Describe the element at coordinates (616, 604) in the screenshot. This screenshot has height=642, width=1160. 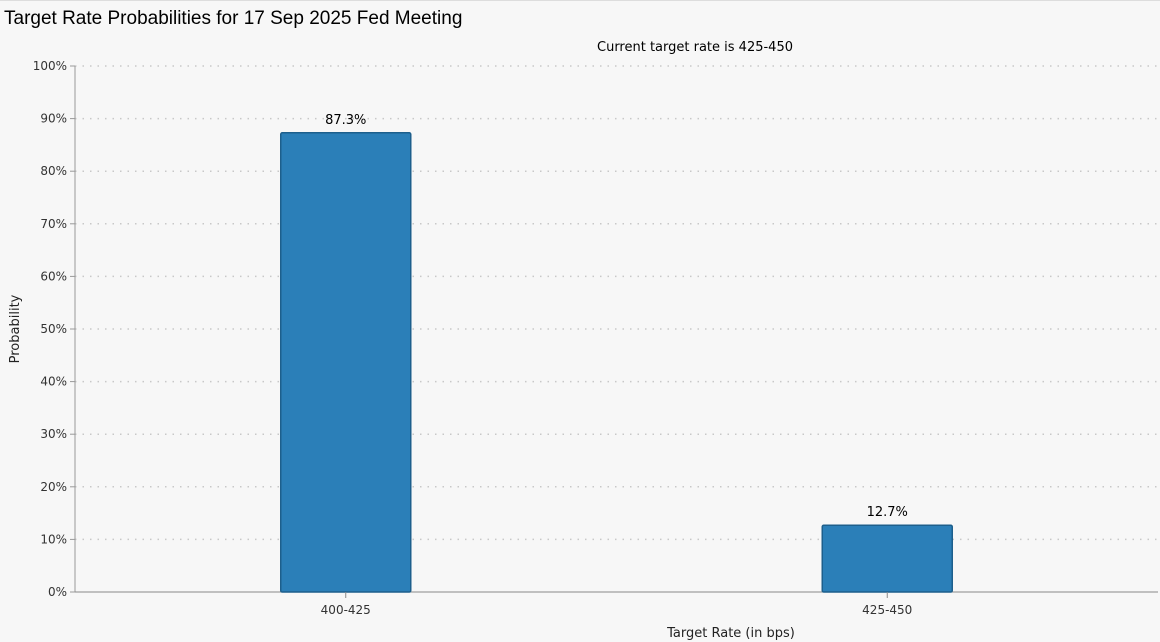
I see `x-tick-labels: 400-425 425-450` at that location.